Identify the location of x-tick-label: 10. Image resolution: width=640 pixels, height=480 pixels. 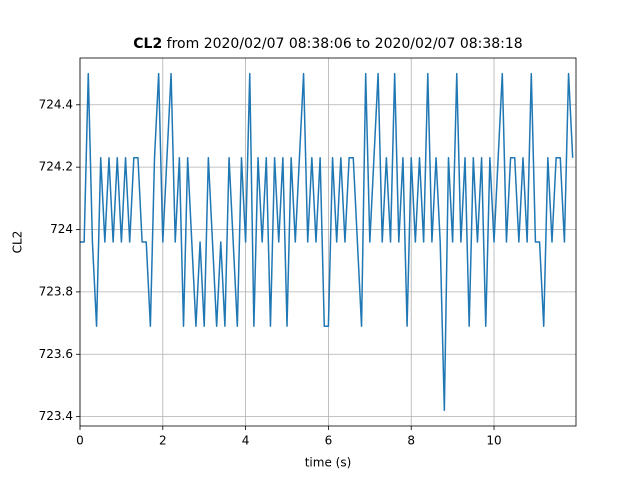
(493, 441).